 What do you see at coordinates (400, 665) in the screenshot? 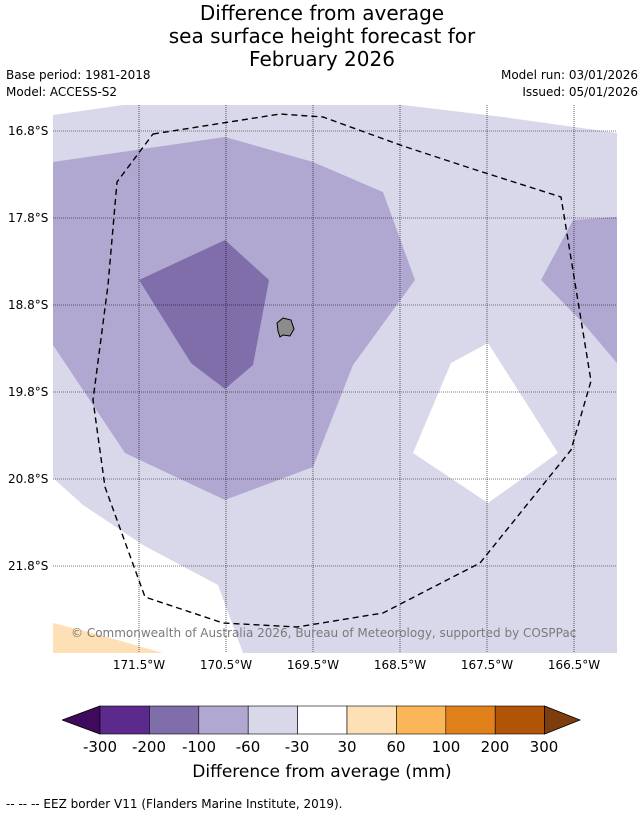
I see `lon-label: 168.5°W` at bounding box center [400, 665].